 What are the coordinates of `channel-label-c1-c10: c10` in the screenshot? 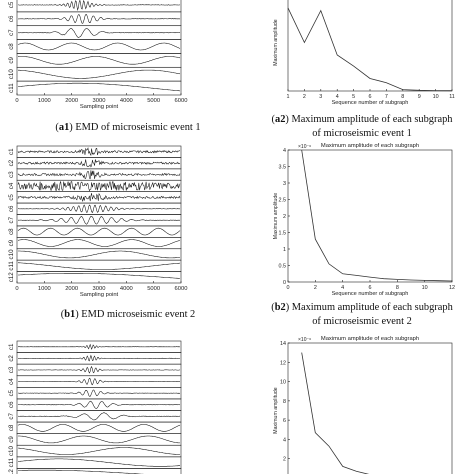 It's located at (11, 450).